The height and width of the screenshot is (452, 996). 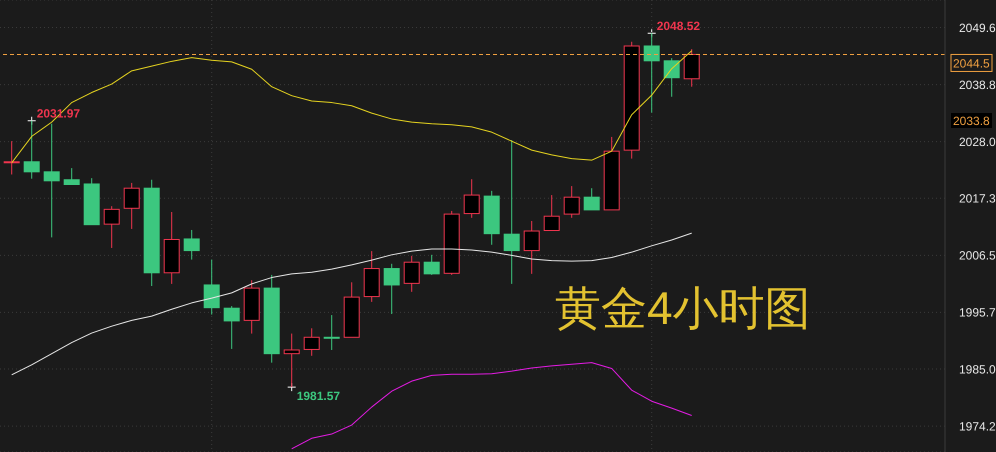 I want to click on annotation: 2048.52, so click(x=678, y=26).